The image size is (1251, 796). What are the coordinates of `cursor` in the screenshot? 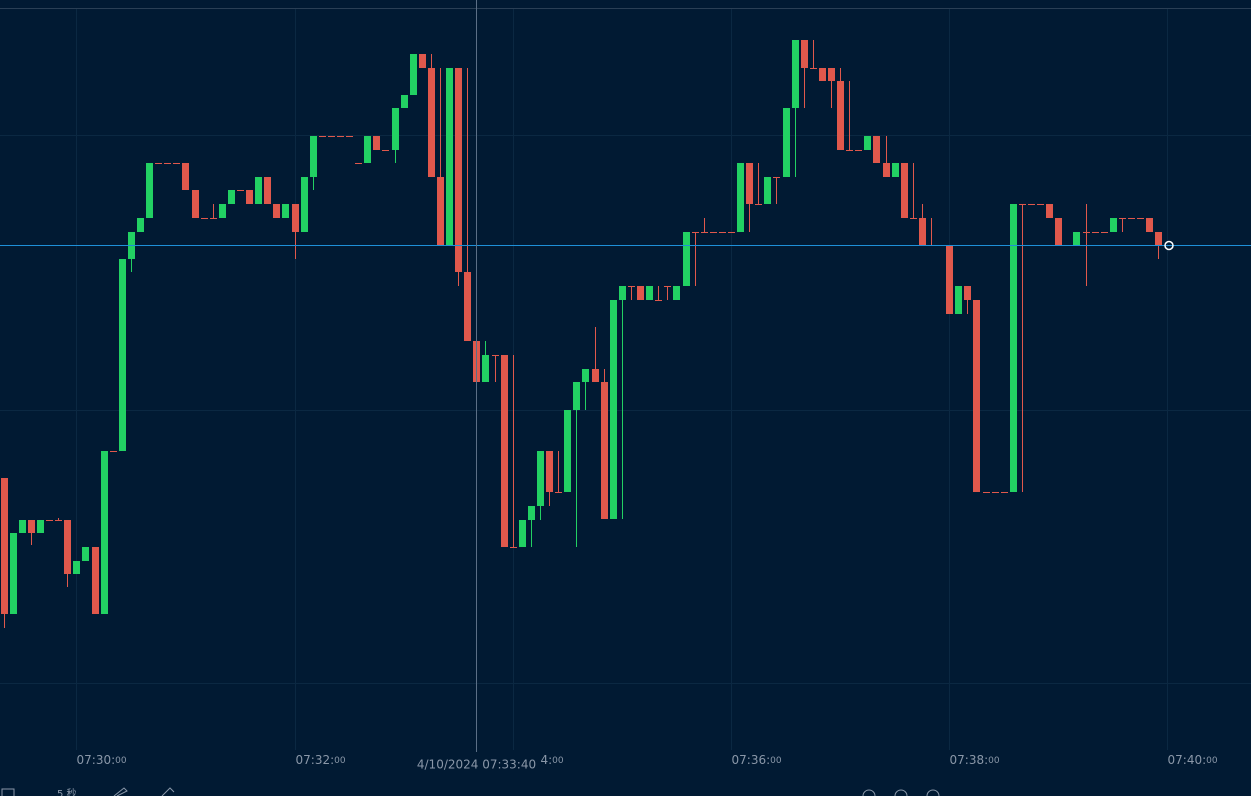 It's located at (1169, 245).